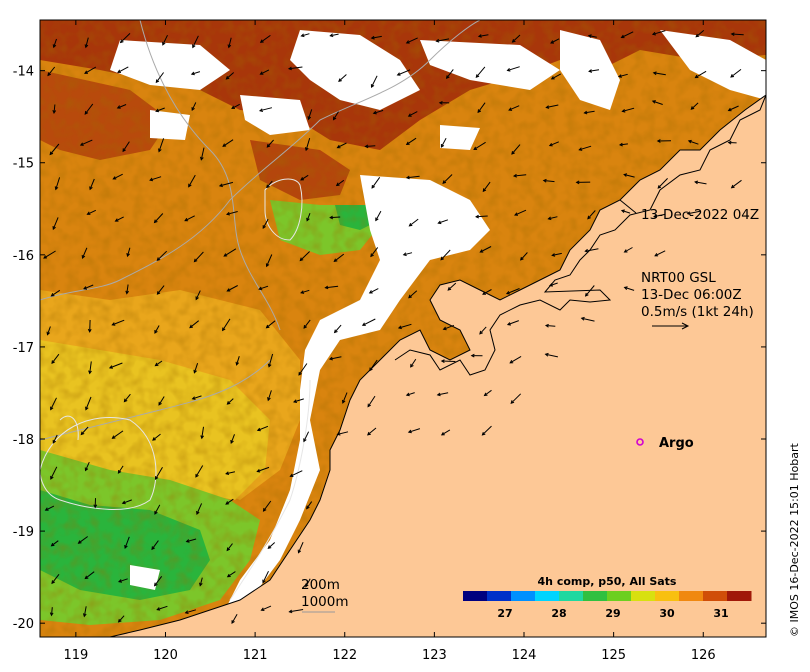 This screenshot has width=810, height=672. I want to click on lon-tick-label: 121, so click(255, 655).